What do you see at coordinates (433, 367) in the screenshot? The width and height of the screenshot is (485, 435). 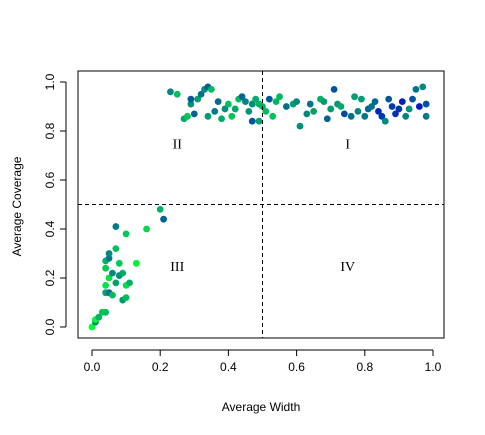 I see `x-tick-label: 1.0` at bounding box center [433, 367].